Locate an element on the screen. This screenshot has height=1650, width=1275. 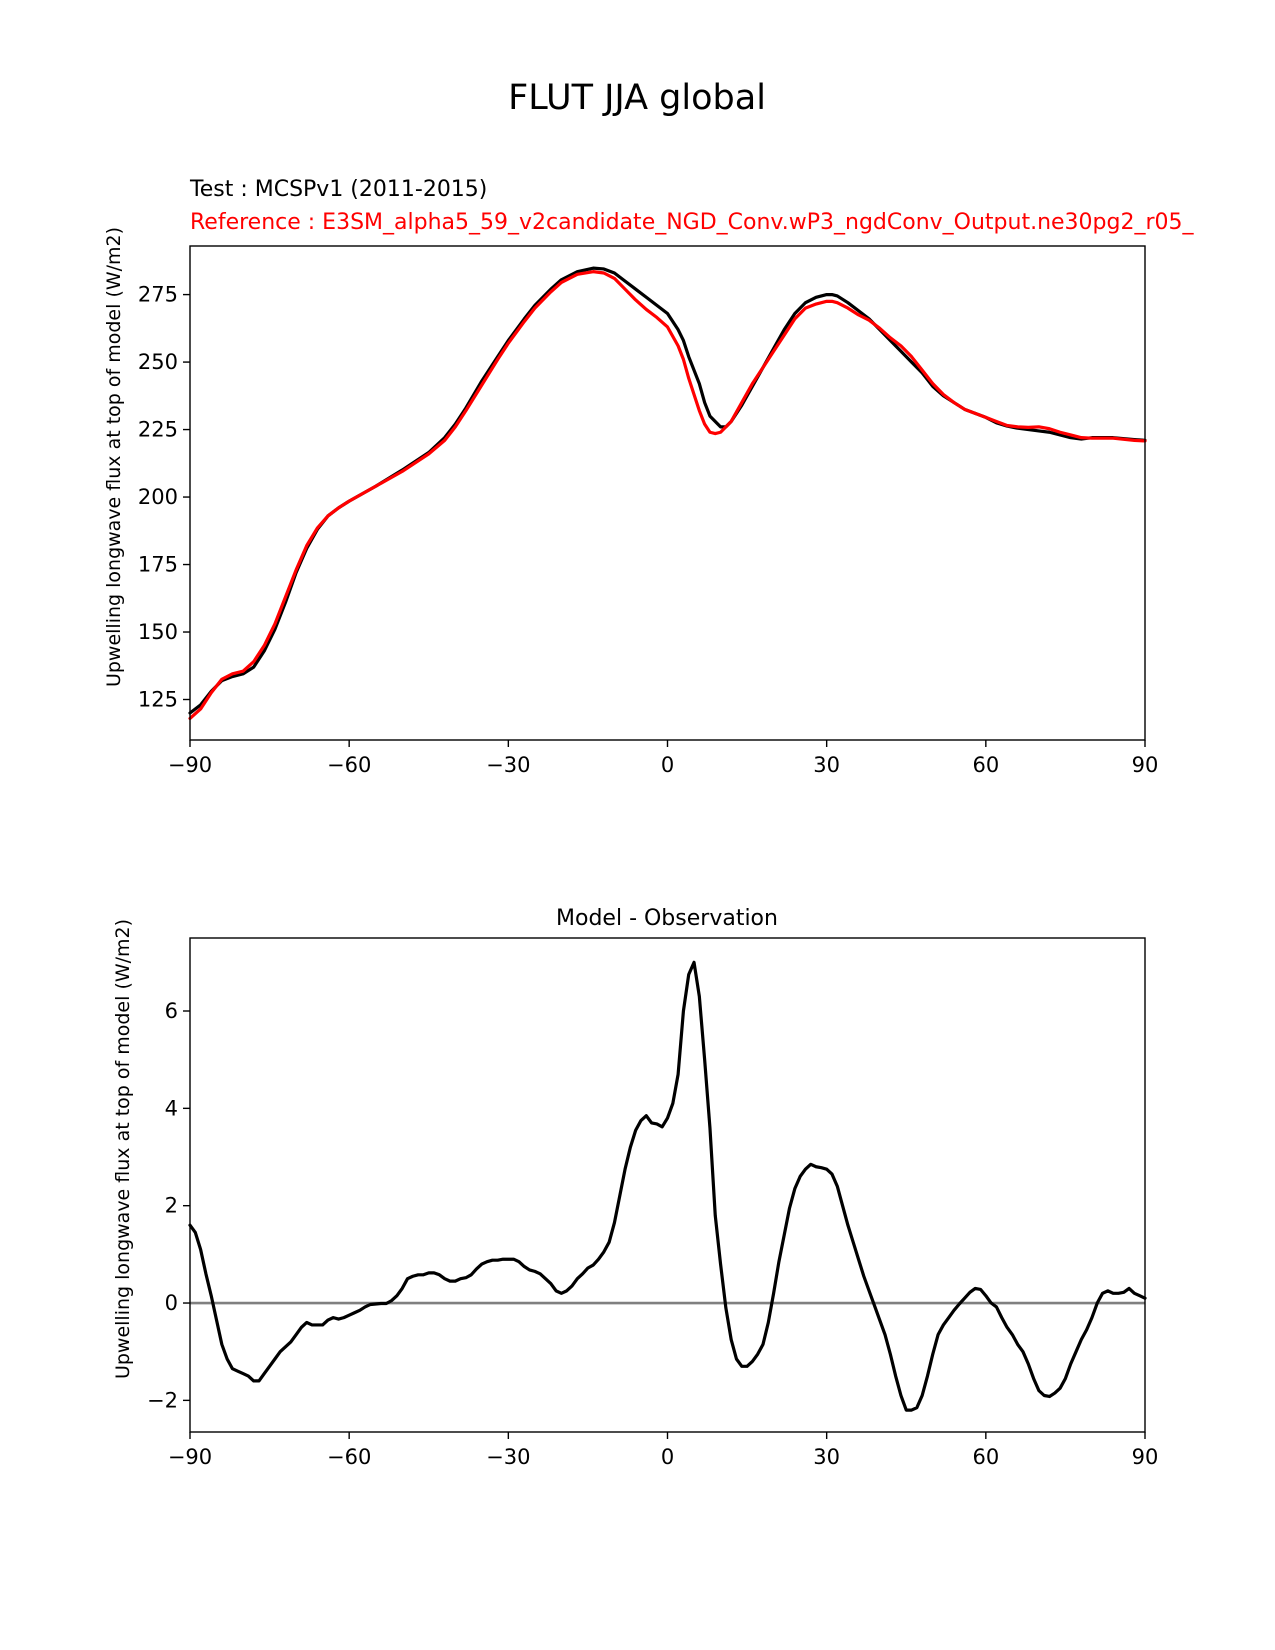
y-tick-label: 6 is located at coordinates (171, 1011).